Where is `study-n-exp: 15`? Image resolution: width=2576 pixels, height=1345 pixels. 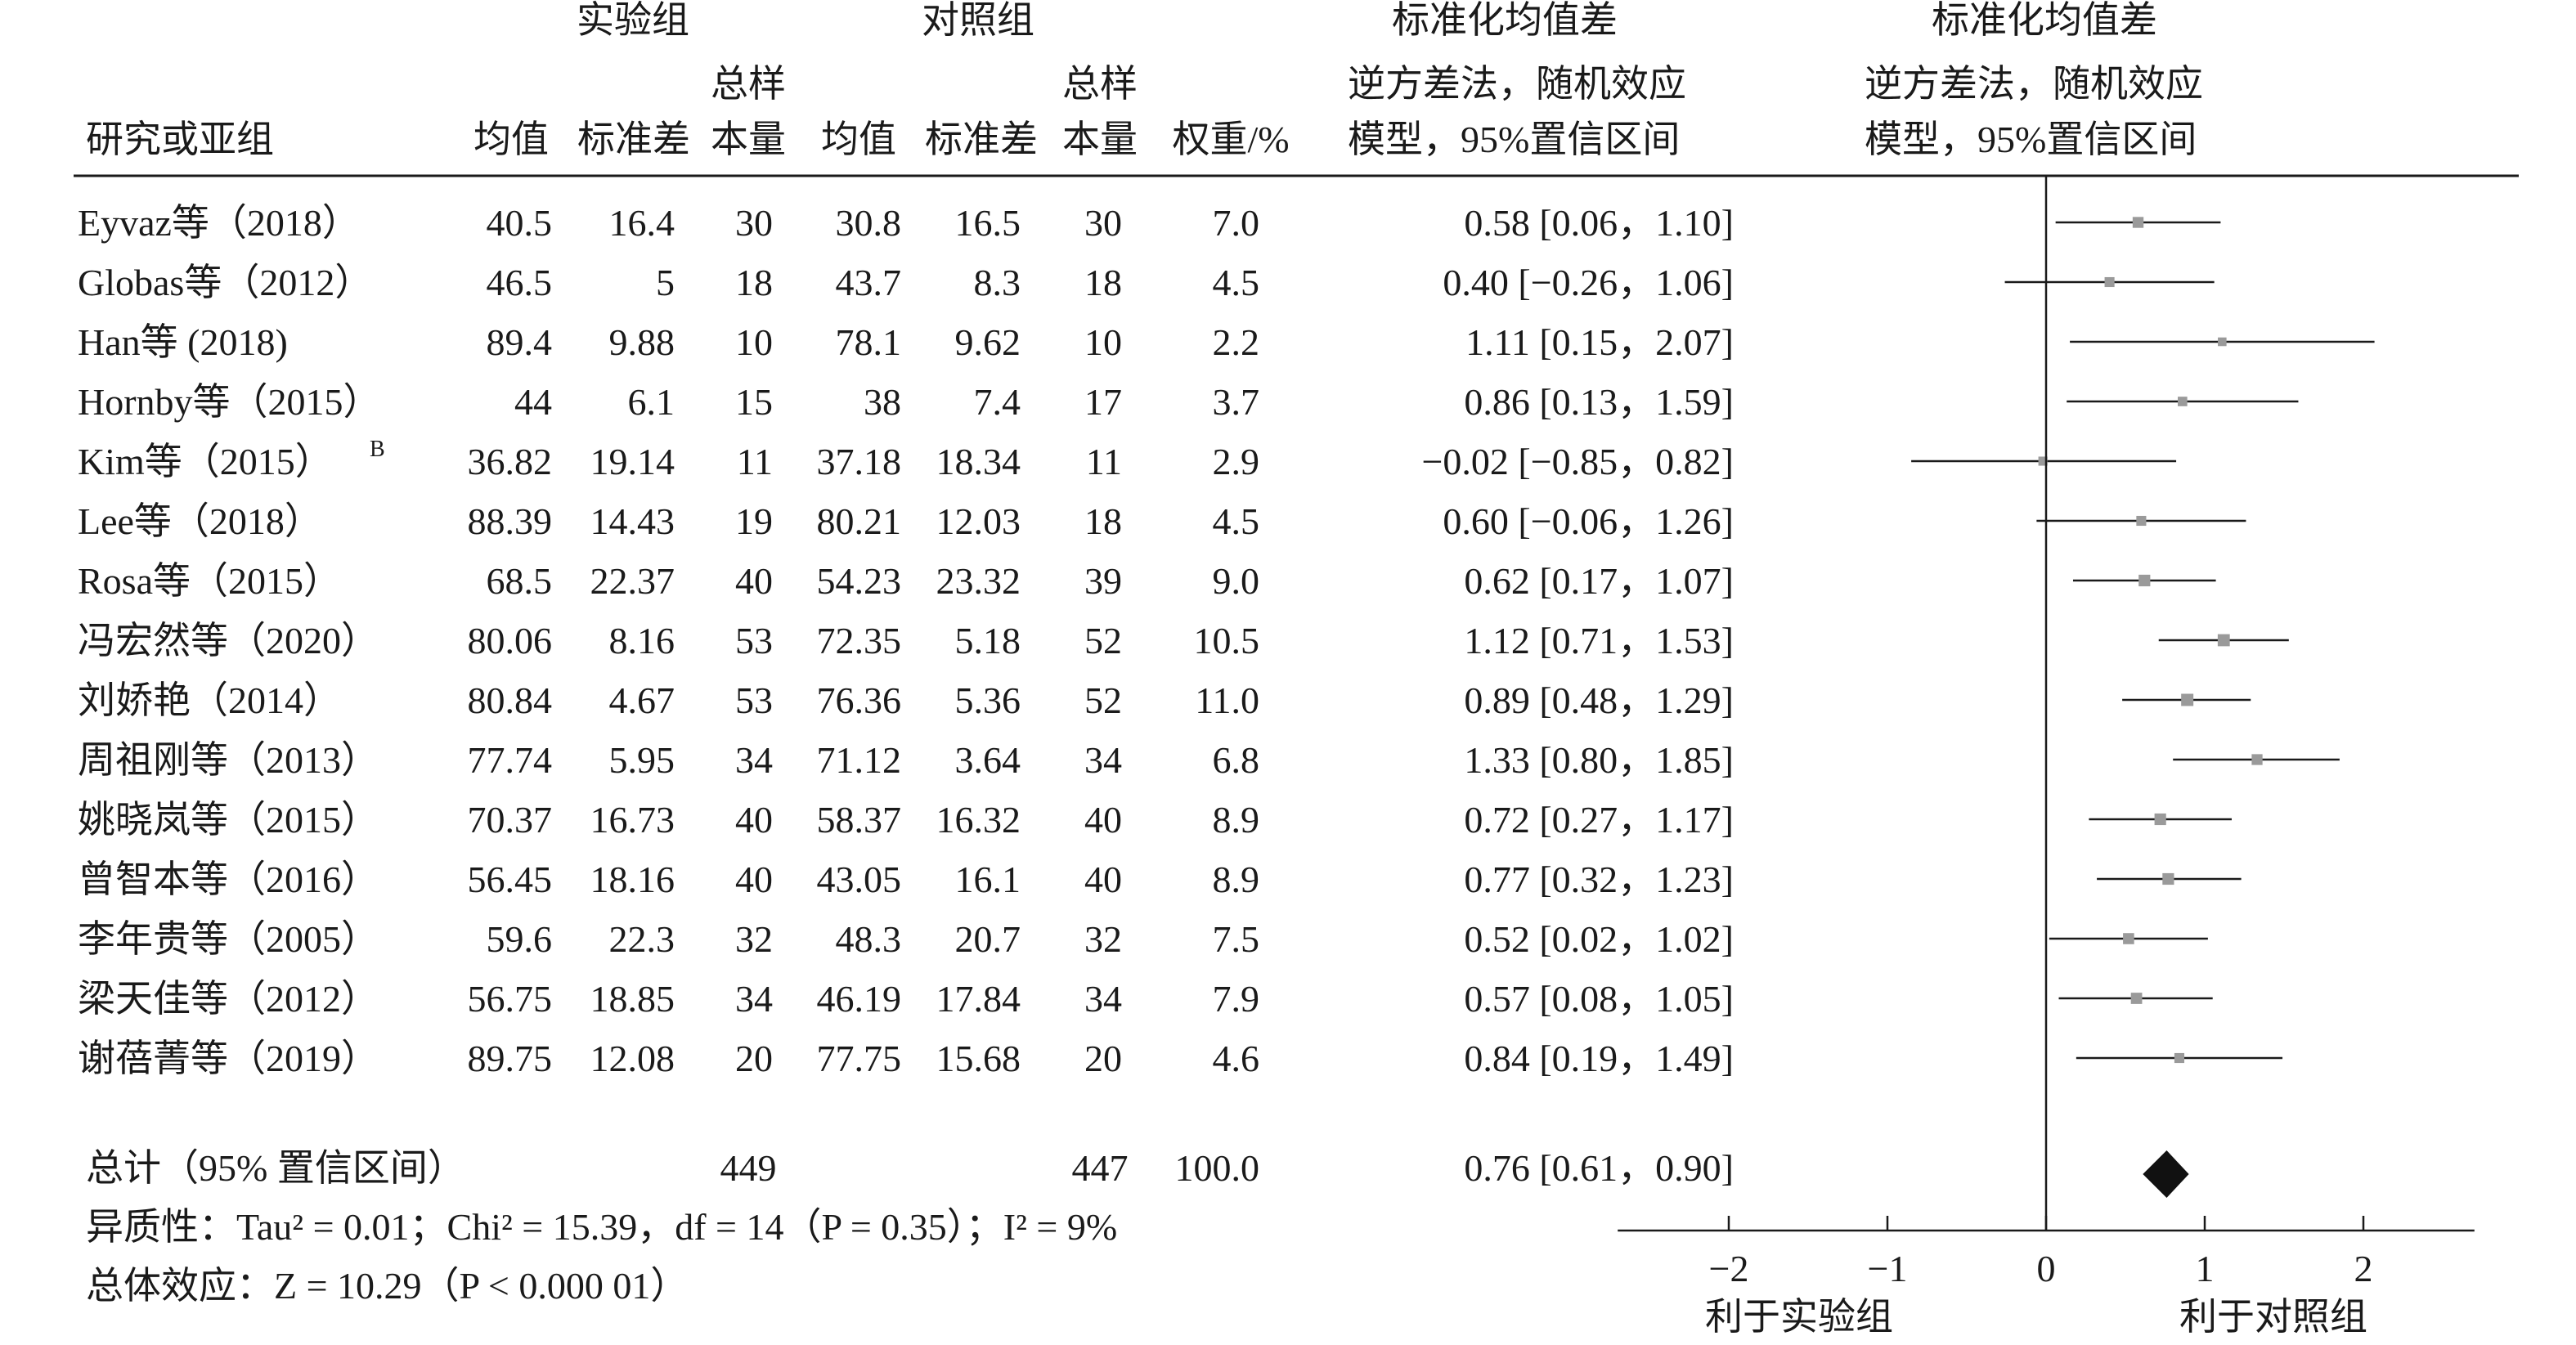 study-n-exp: 15 is located at coordinates (754, 402).